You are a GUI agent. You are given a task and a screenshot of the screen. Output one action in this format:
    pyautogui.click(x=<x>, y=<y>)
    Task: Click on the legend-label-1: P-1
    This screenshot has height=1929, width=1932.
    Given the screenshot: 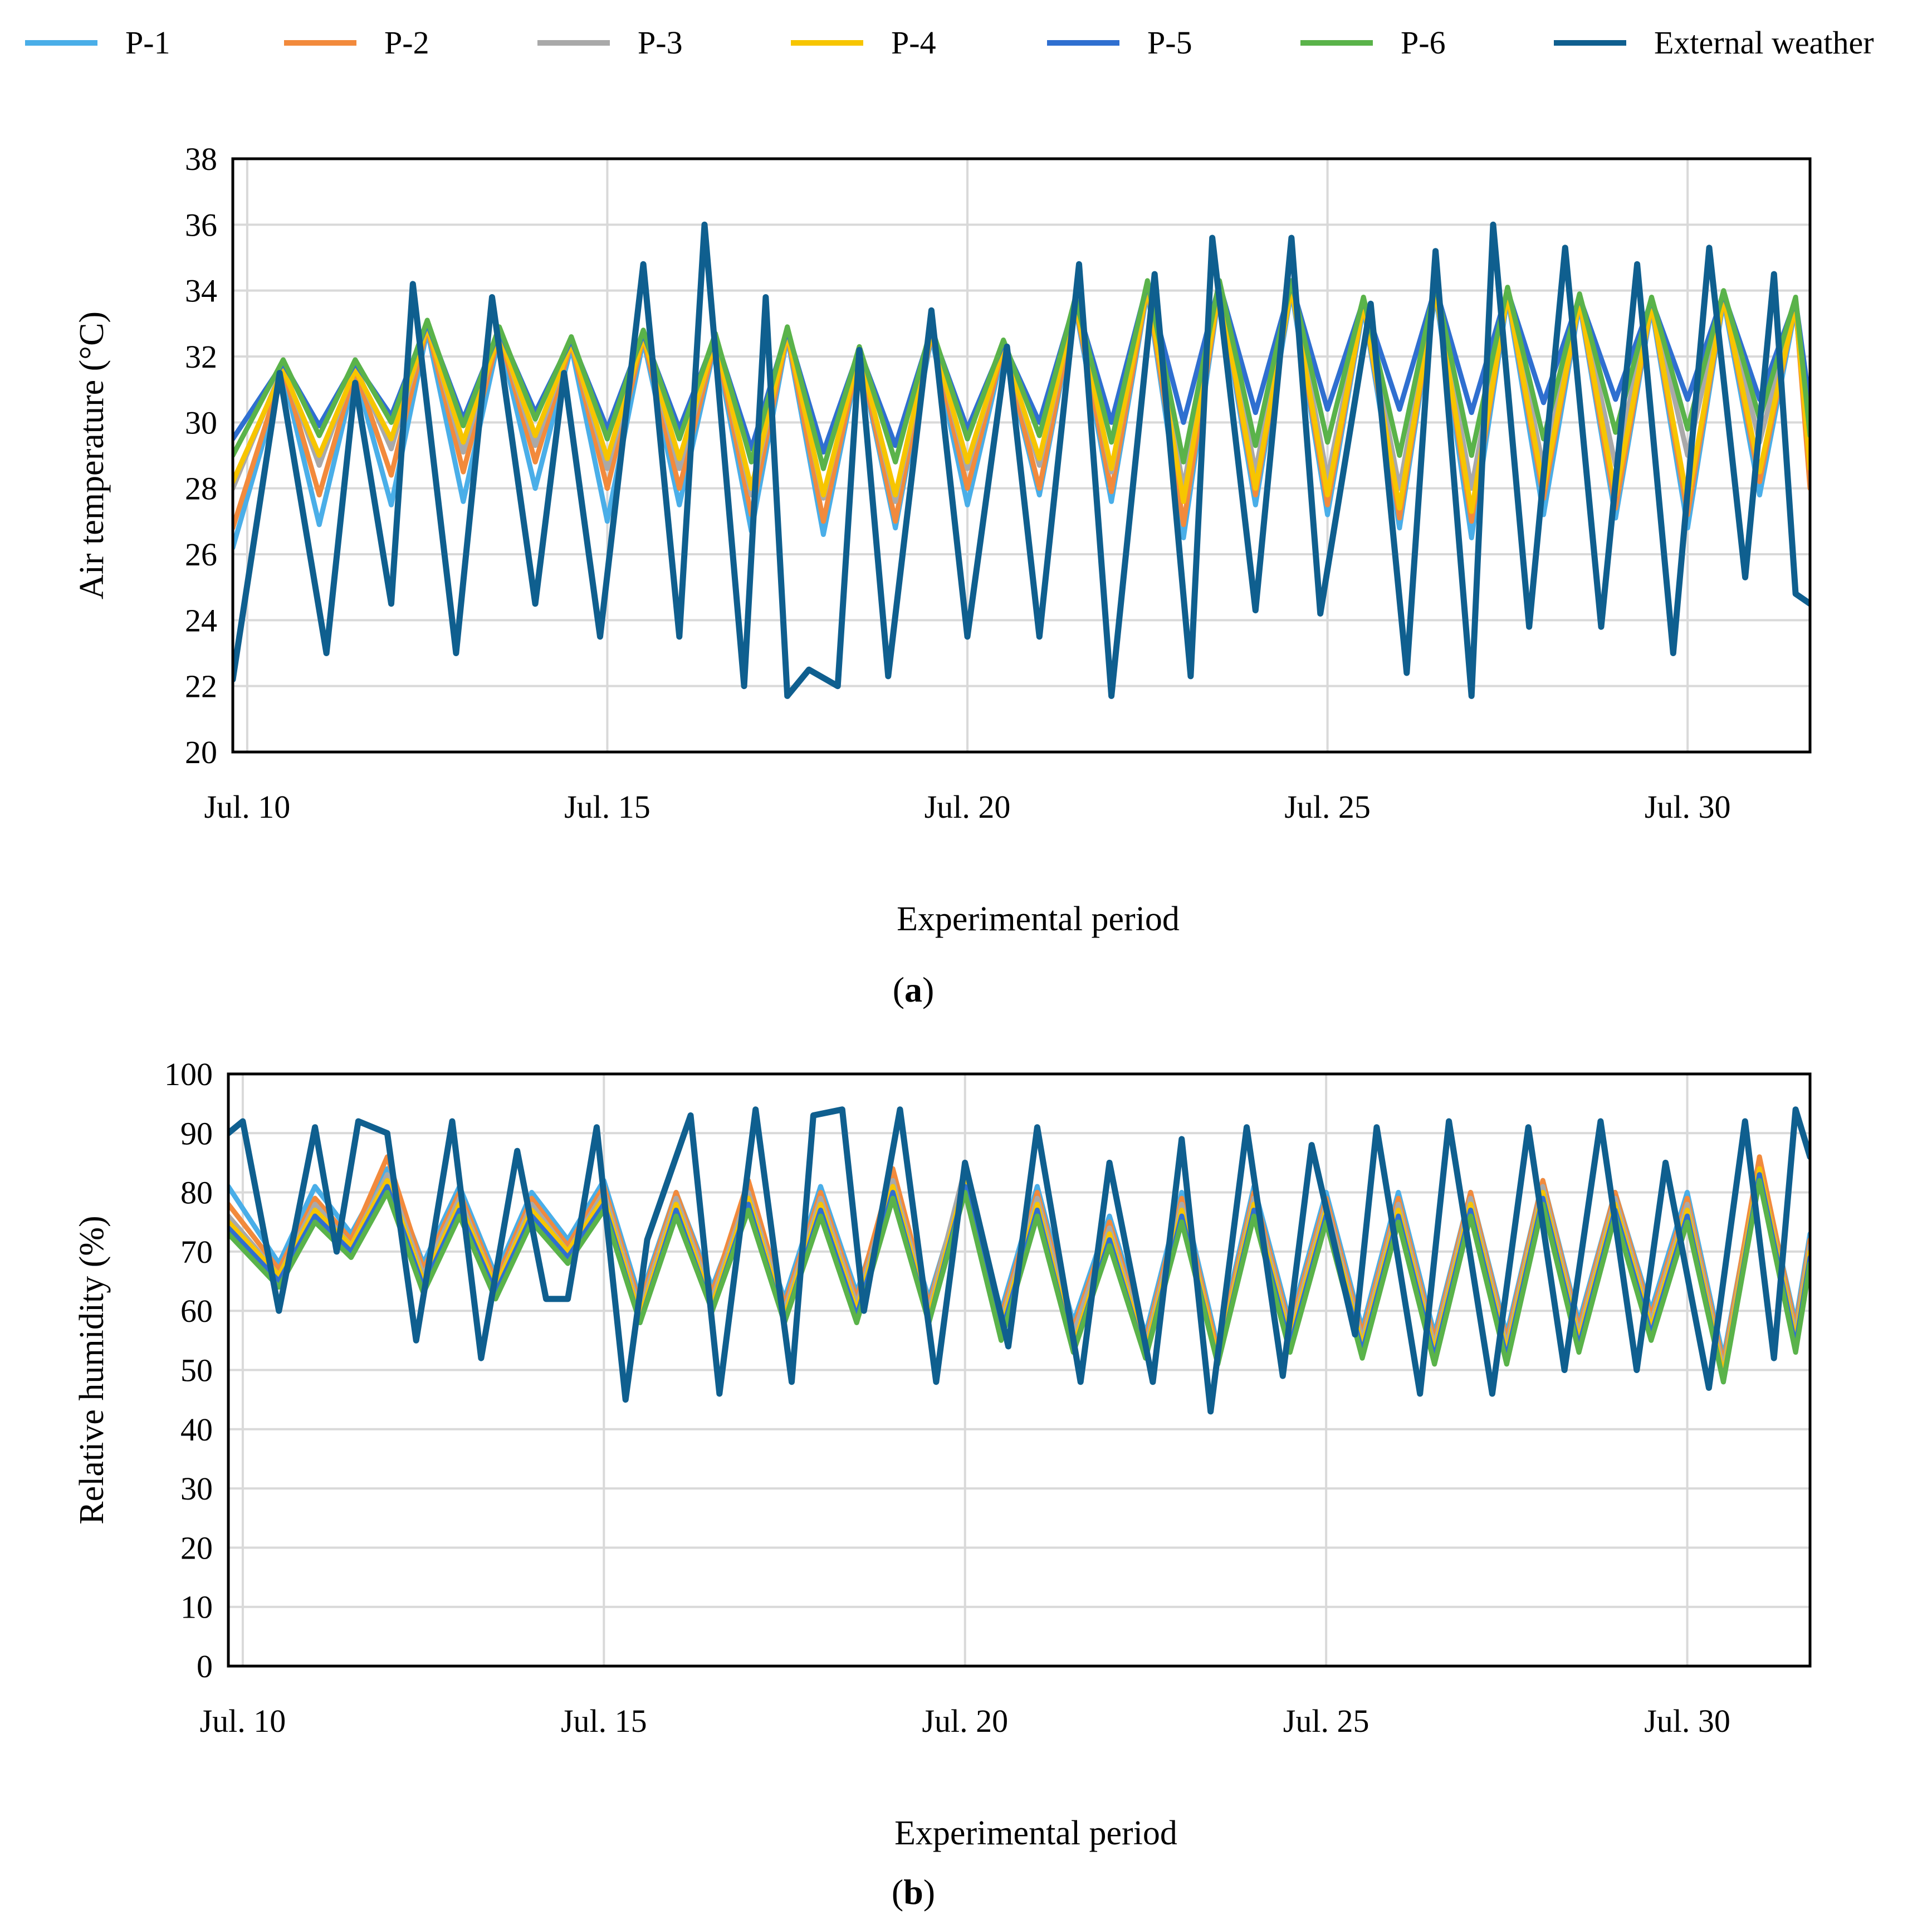 What is the action you would take?
    pyautogui.click(x=147, y=43)
    